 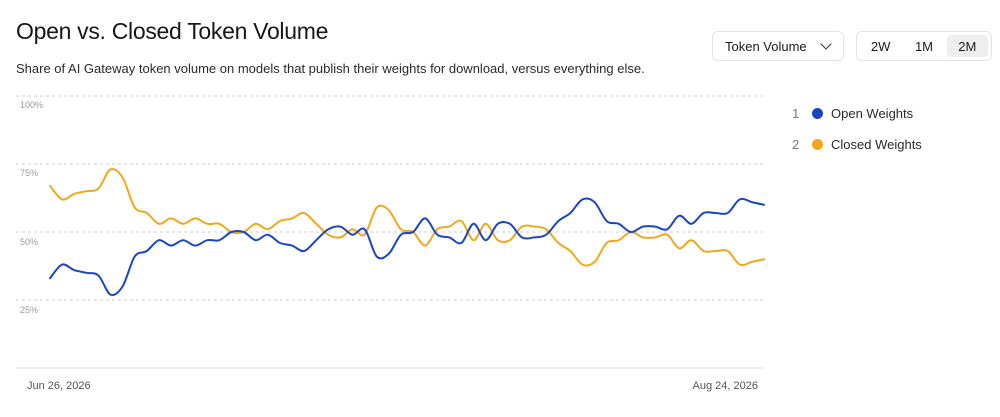 I want to click on x-tick-start: Jun 26, 2026, so click(x=59, y=386).